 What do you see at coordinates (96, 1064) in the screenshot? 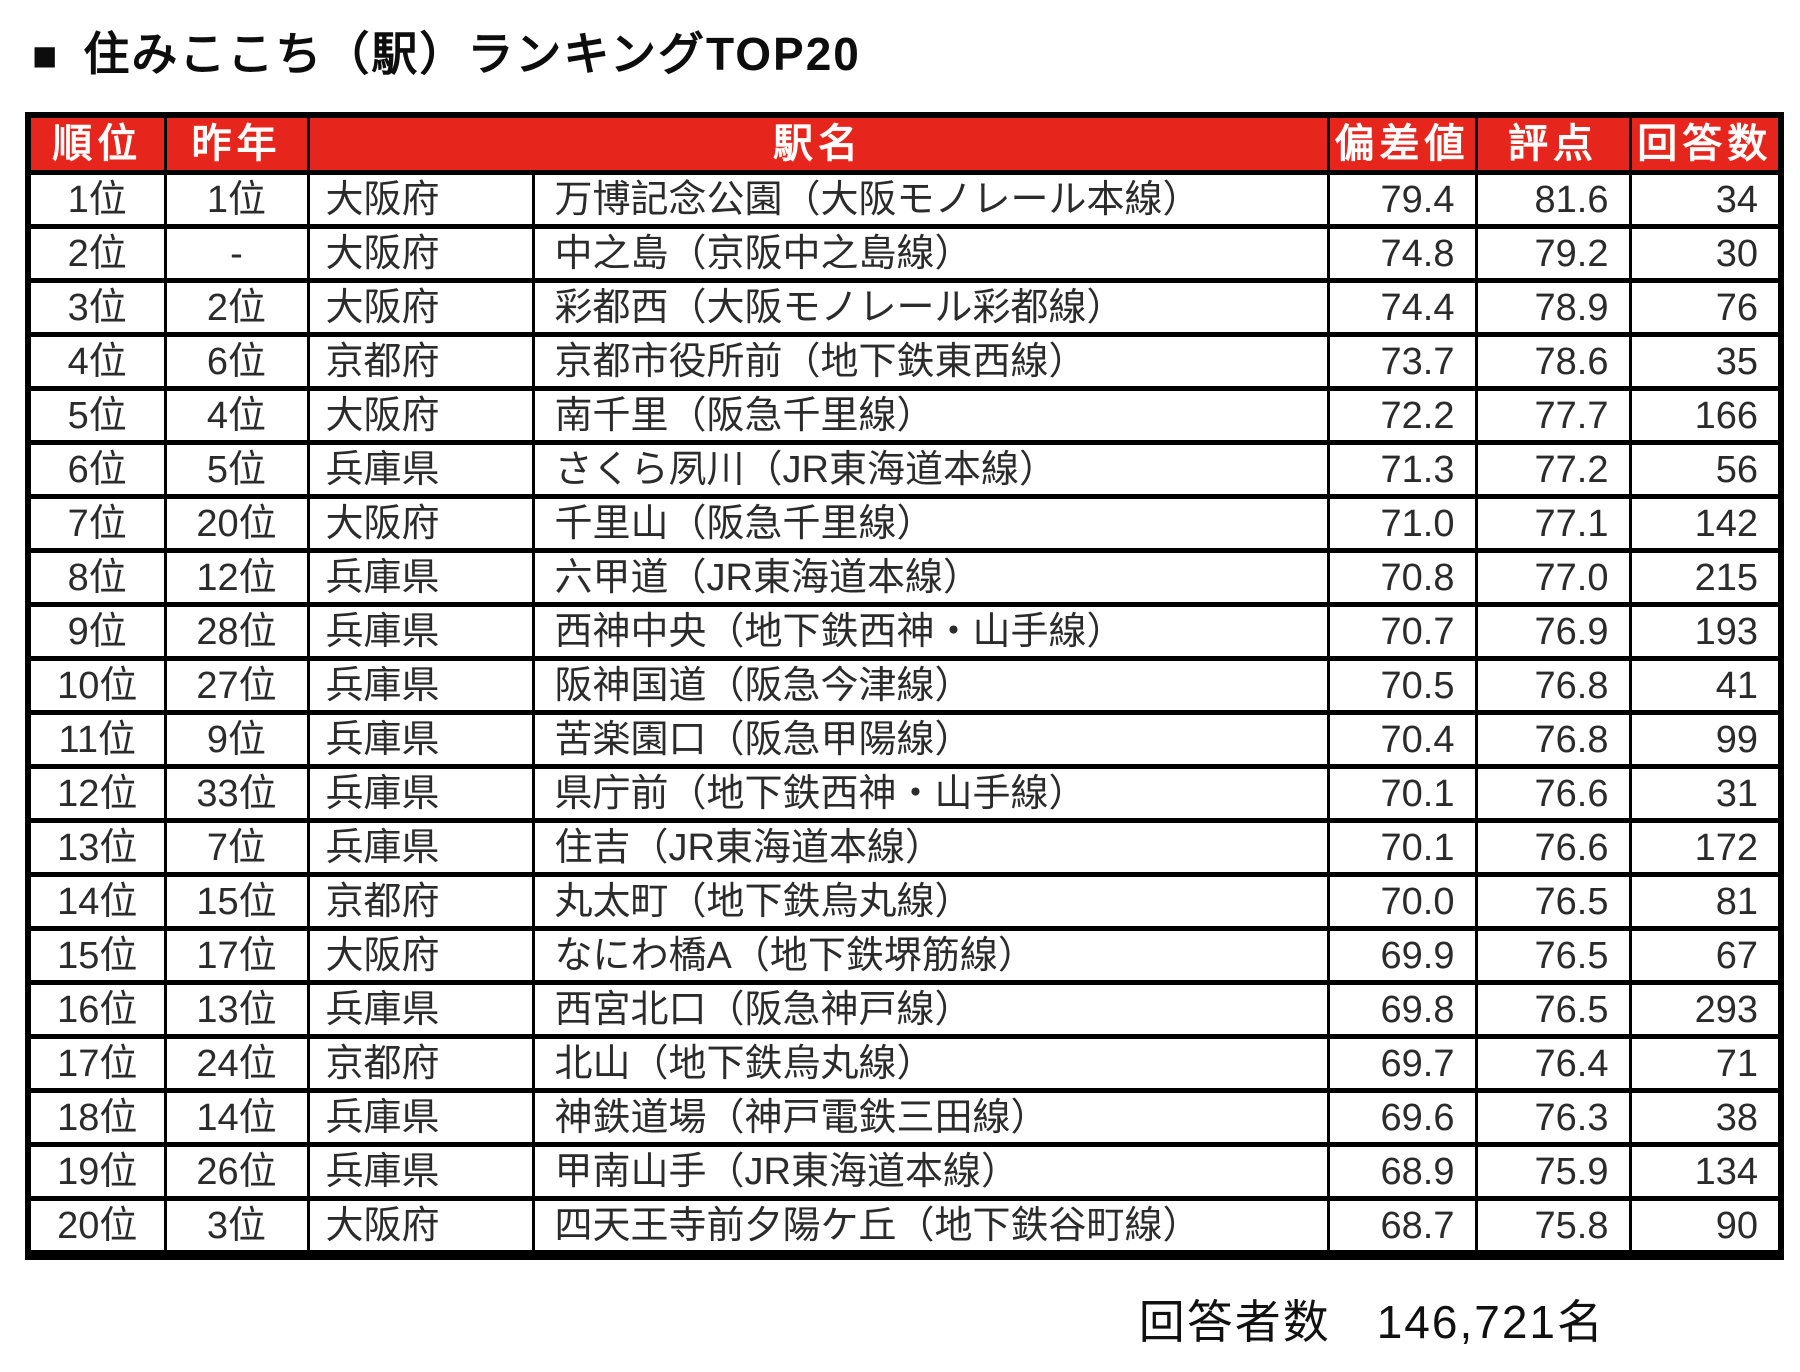
I see `rank-cell: 17位` at bounding box center [96, 1064].